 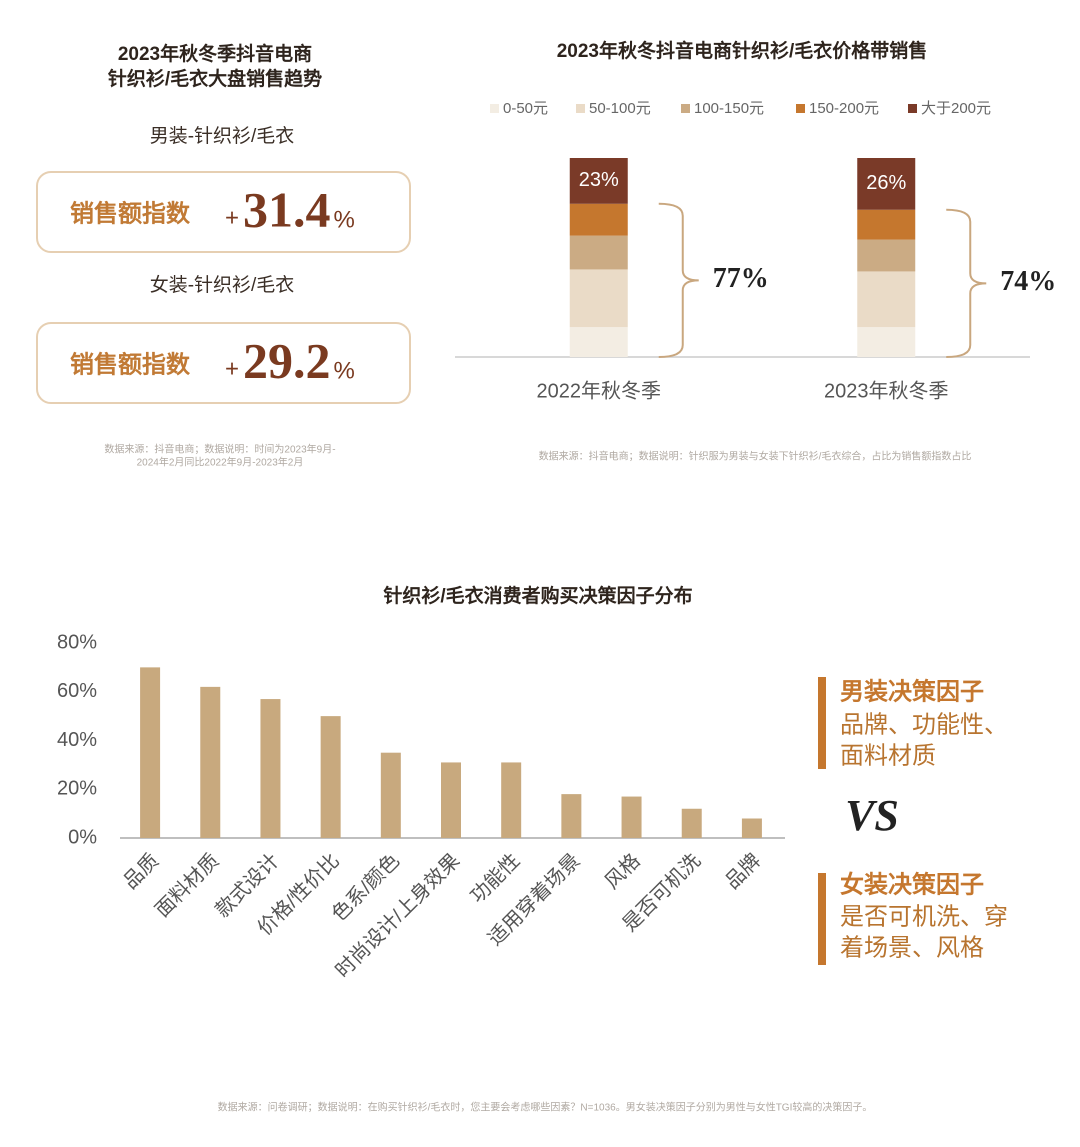 I want to click on y-tick-label: 0%, so click(x=82, y=837).